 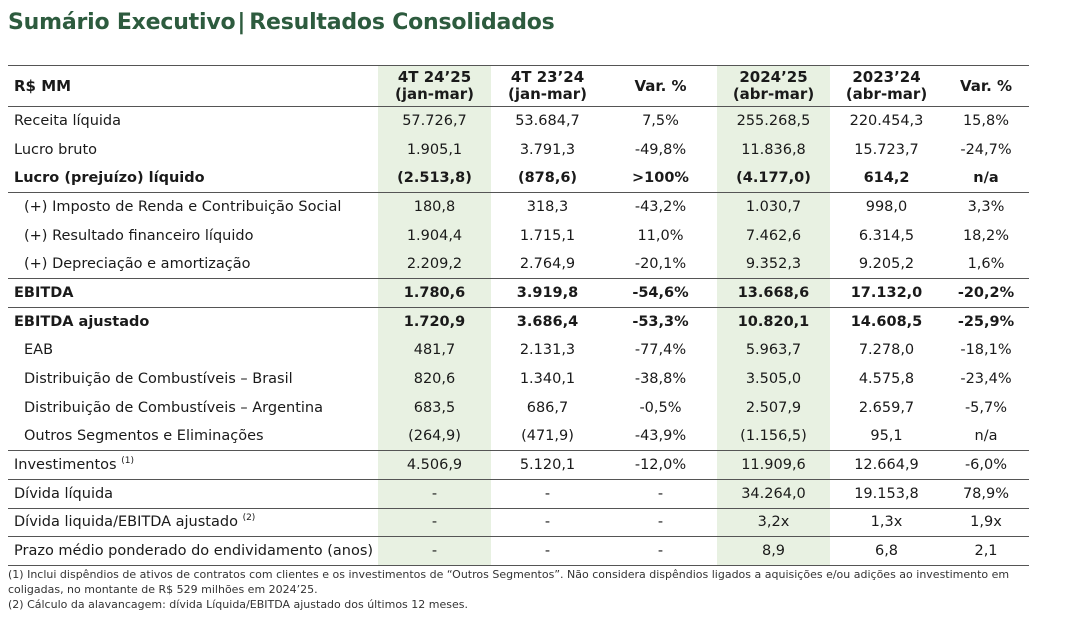 I want to click on cell-var-quarter: 11,0%, so click(x=660, y=235).